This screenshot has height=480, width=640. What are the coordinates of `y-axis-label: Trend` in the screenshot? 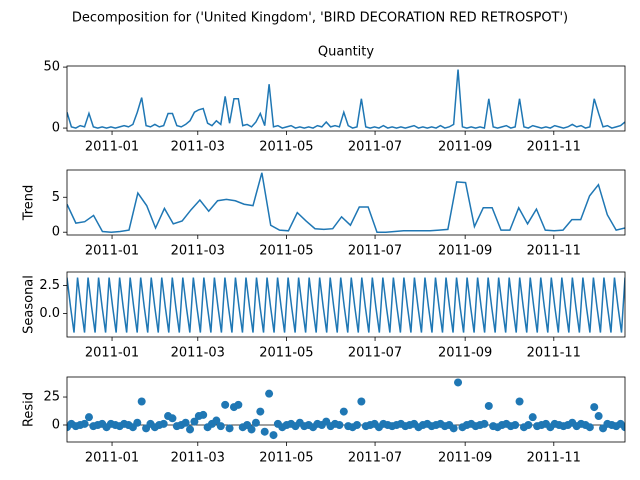 It's located at (29, 203).